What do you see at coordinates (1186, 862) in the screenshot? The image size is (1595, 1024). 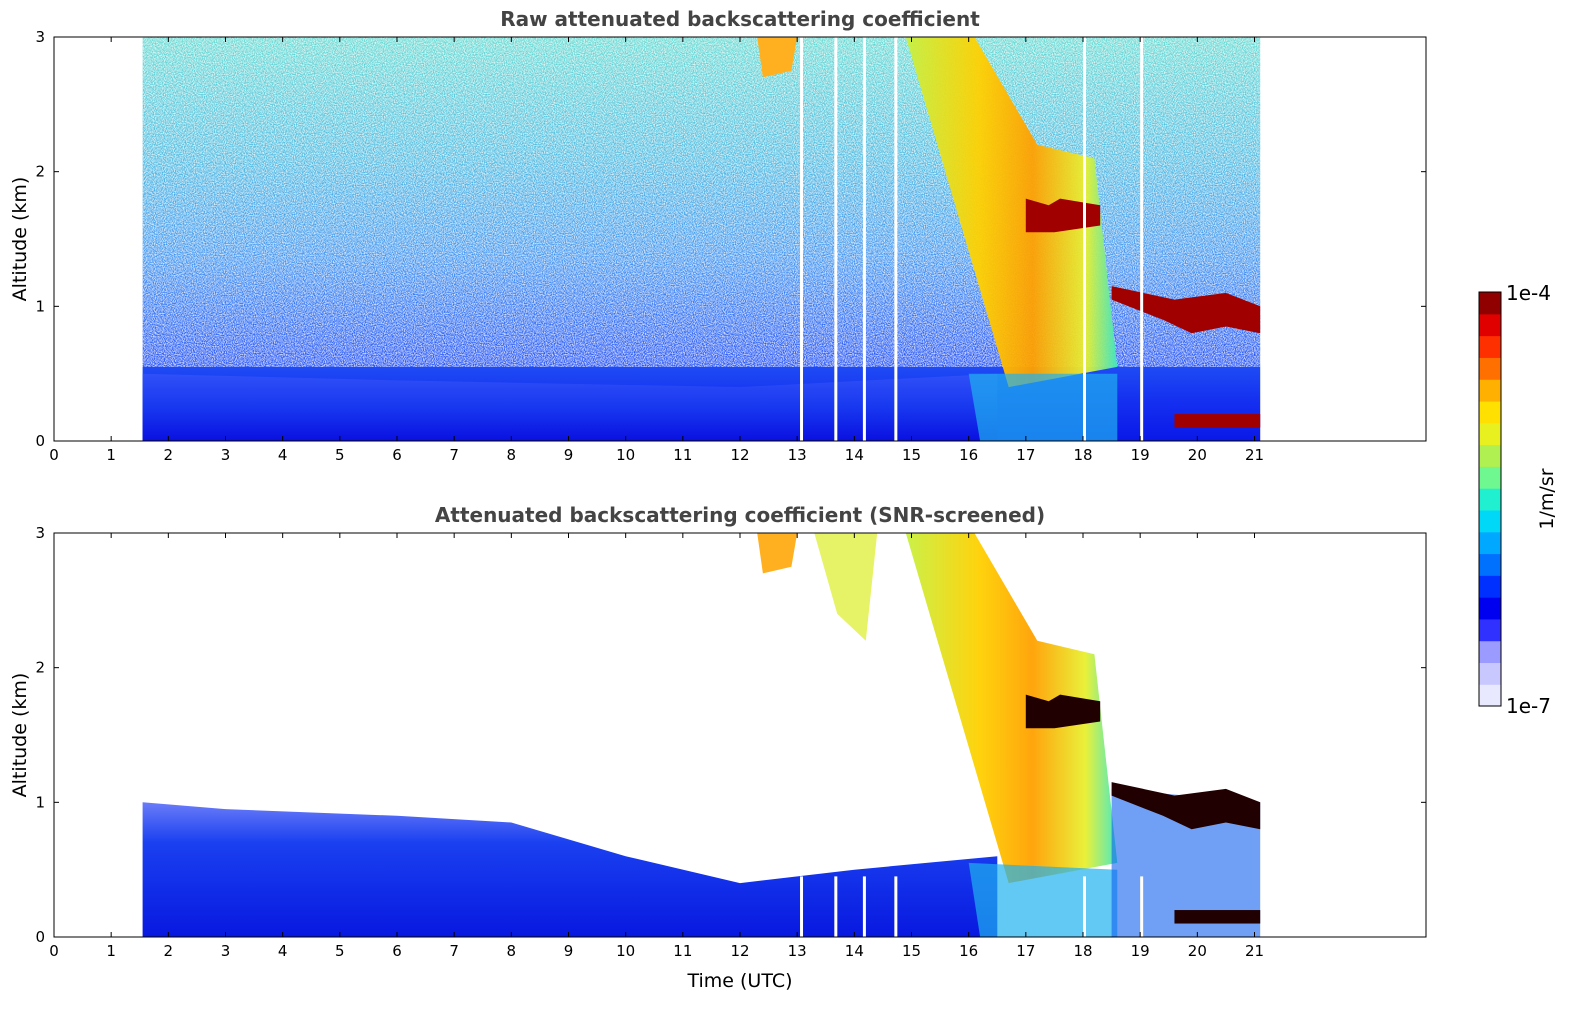 I see `screened-late-layer` at bounding box center [1186, 862].